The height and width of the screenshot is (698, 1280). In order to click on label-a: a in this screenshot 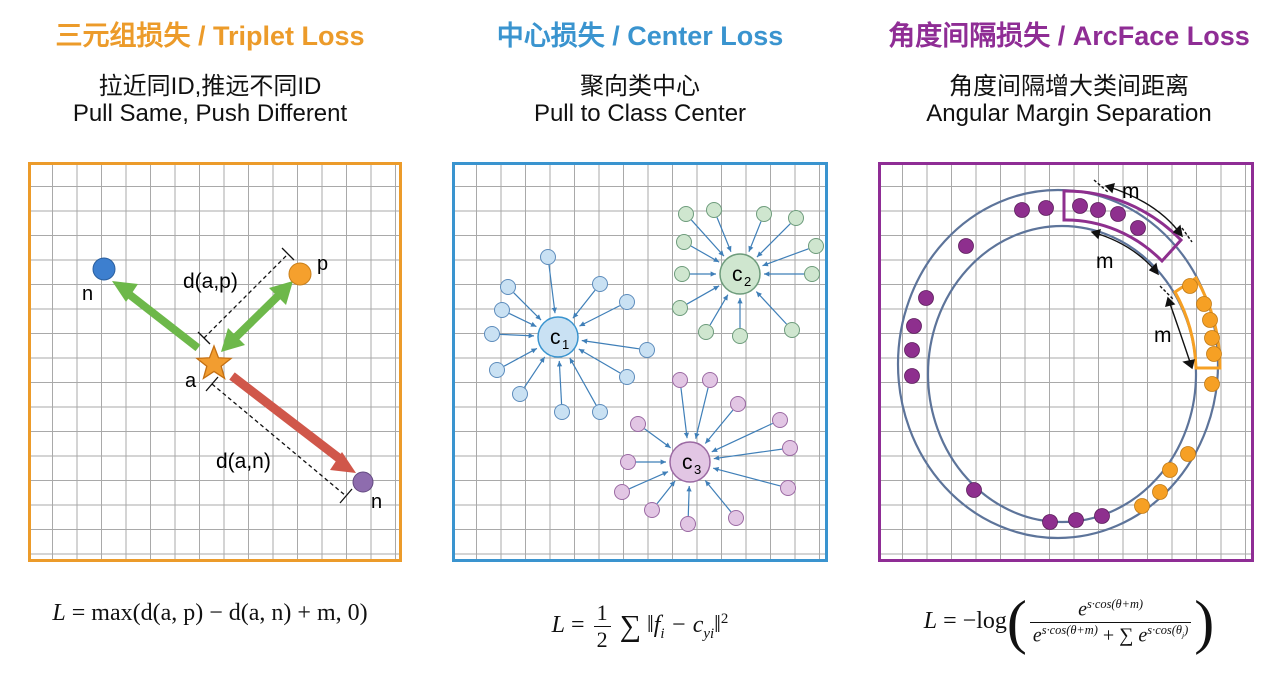, I will do `click(191, 381)`.